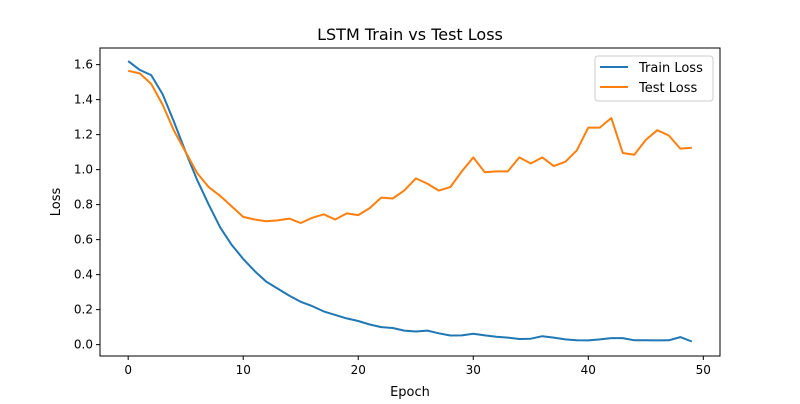 Image resolution: width=800 pixels, height=404 pixels. Describe the element at coordinates (83, 135) in the screenshot. I see `y-tick-label: 1.2` at that location.